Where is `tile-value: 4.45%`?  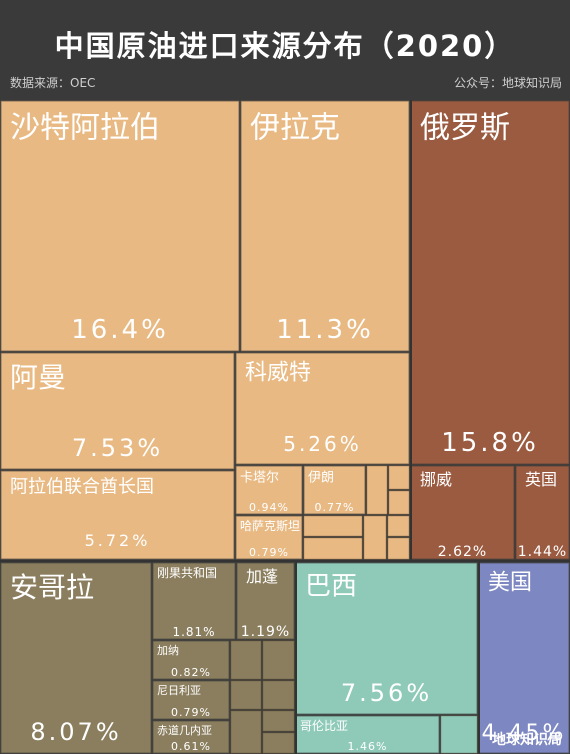 tile-value: 4.45% is located at coordinates (524, 733).